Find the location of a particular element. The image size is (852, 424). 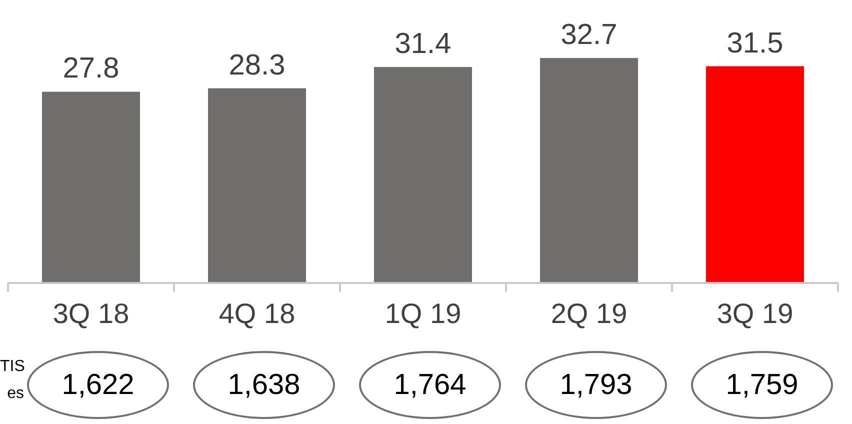

oval-outline: 1,759 is located at coordinates (762, 385).